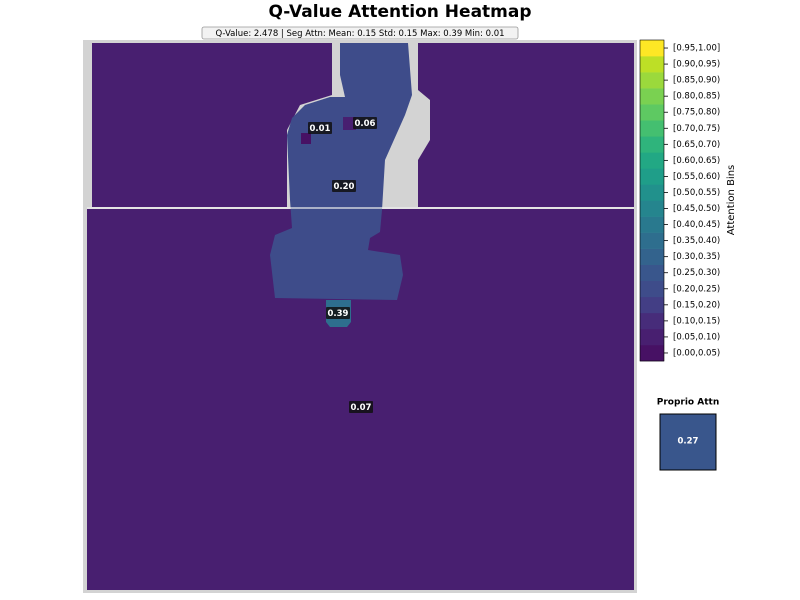 This screenshot has height=600, width=800. What do you see at coordinates (696, 129) in the screenshot?
I see `colorbar-tick-label: [0.70,0.75)` at bounding box center [696, 129].